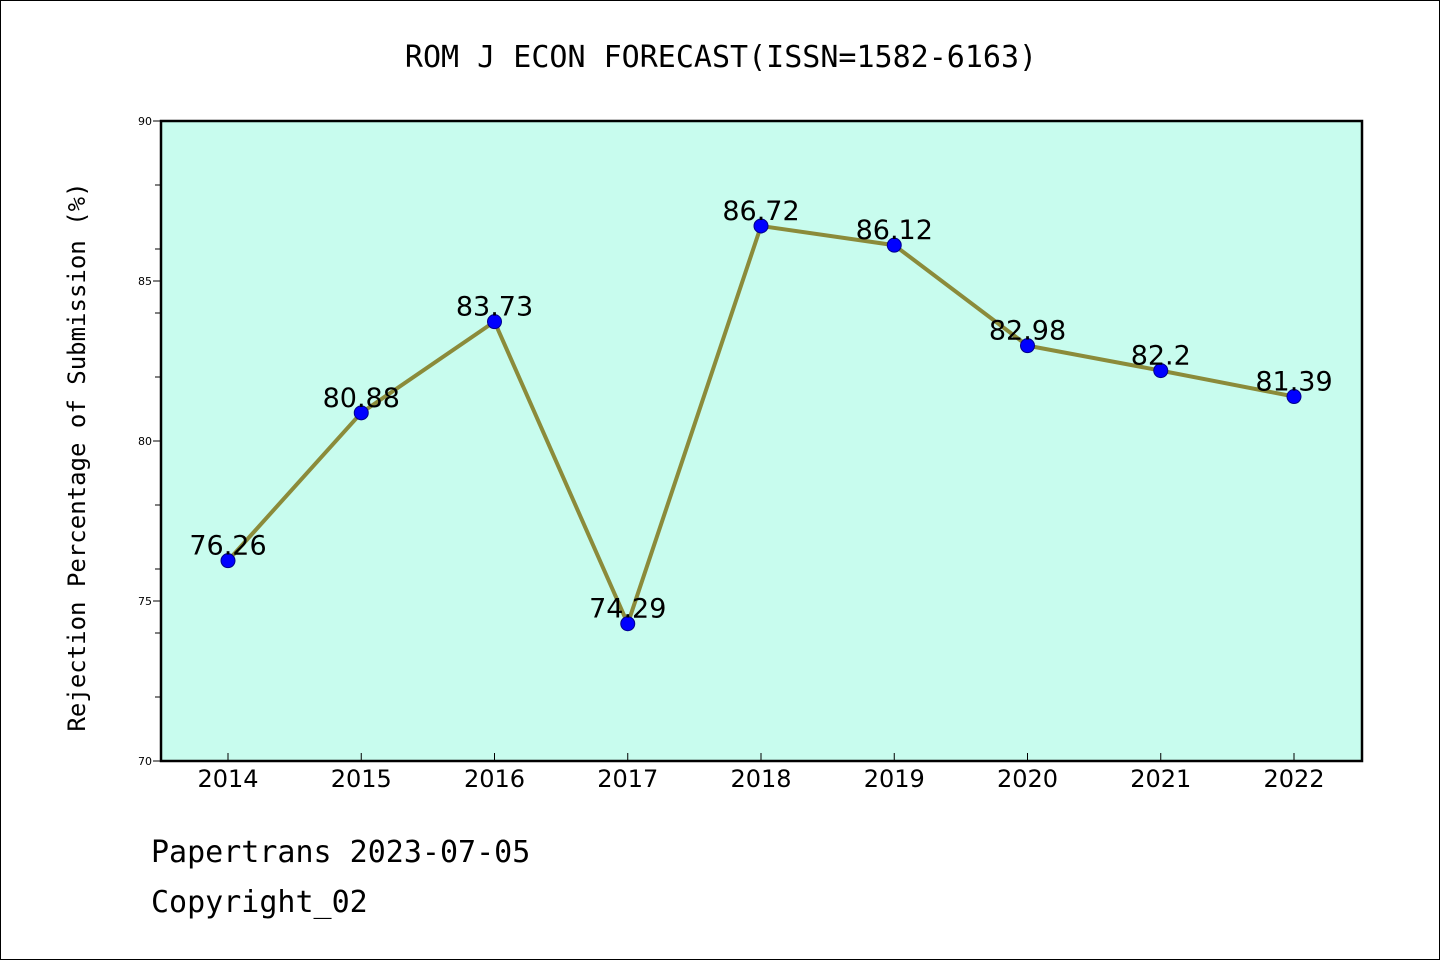 The height and width of the screenshot is (961, 1440). Describe the element at coordinates (760, 211) in the screenshot. I see `data-label: 86.72` at that location.